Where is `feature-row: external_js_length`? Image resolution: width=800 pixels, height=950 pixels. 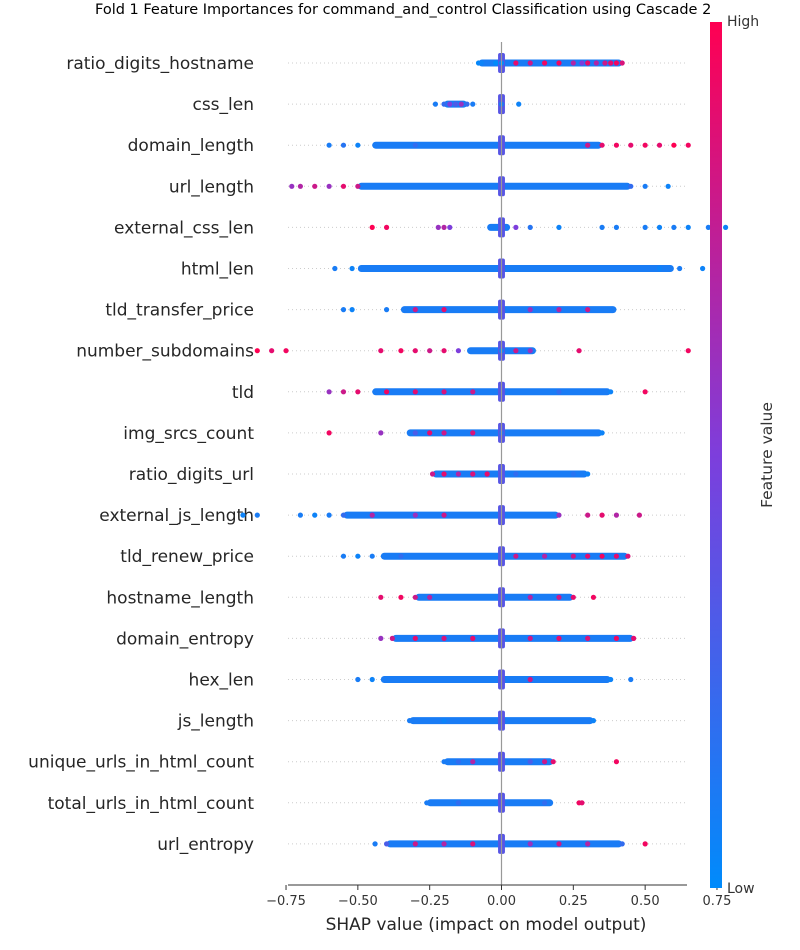 feature-row: external_js_length is located at coordinates (393, 515).